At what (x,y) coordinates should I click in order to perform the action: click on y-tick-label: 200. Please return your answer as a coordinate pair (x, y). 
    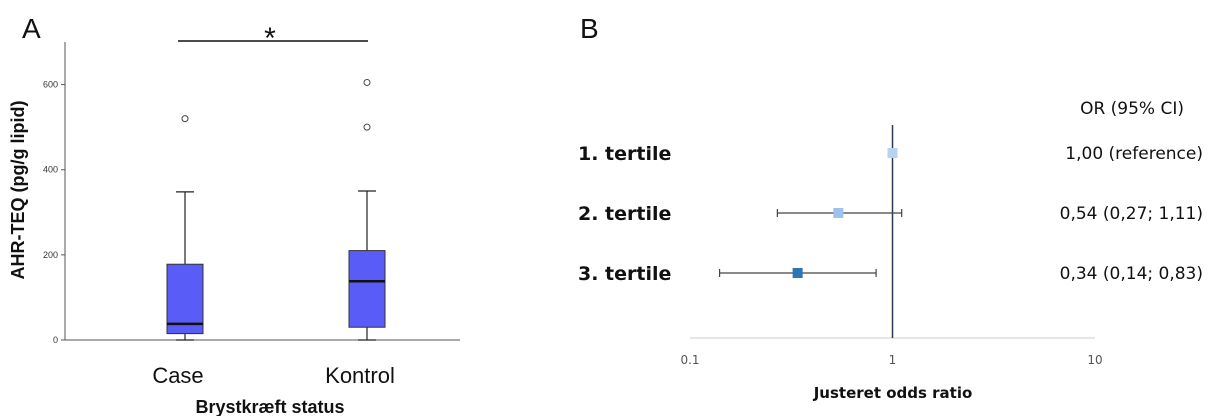
    Looking at the image, I should click on (50, 255).